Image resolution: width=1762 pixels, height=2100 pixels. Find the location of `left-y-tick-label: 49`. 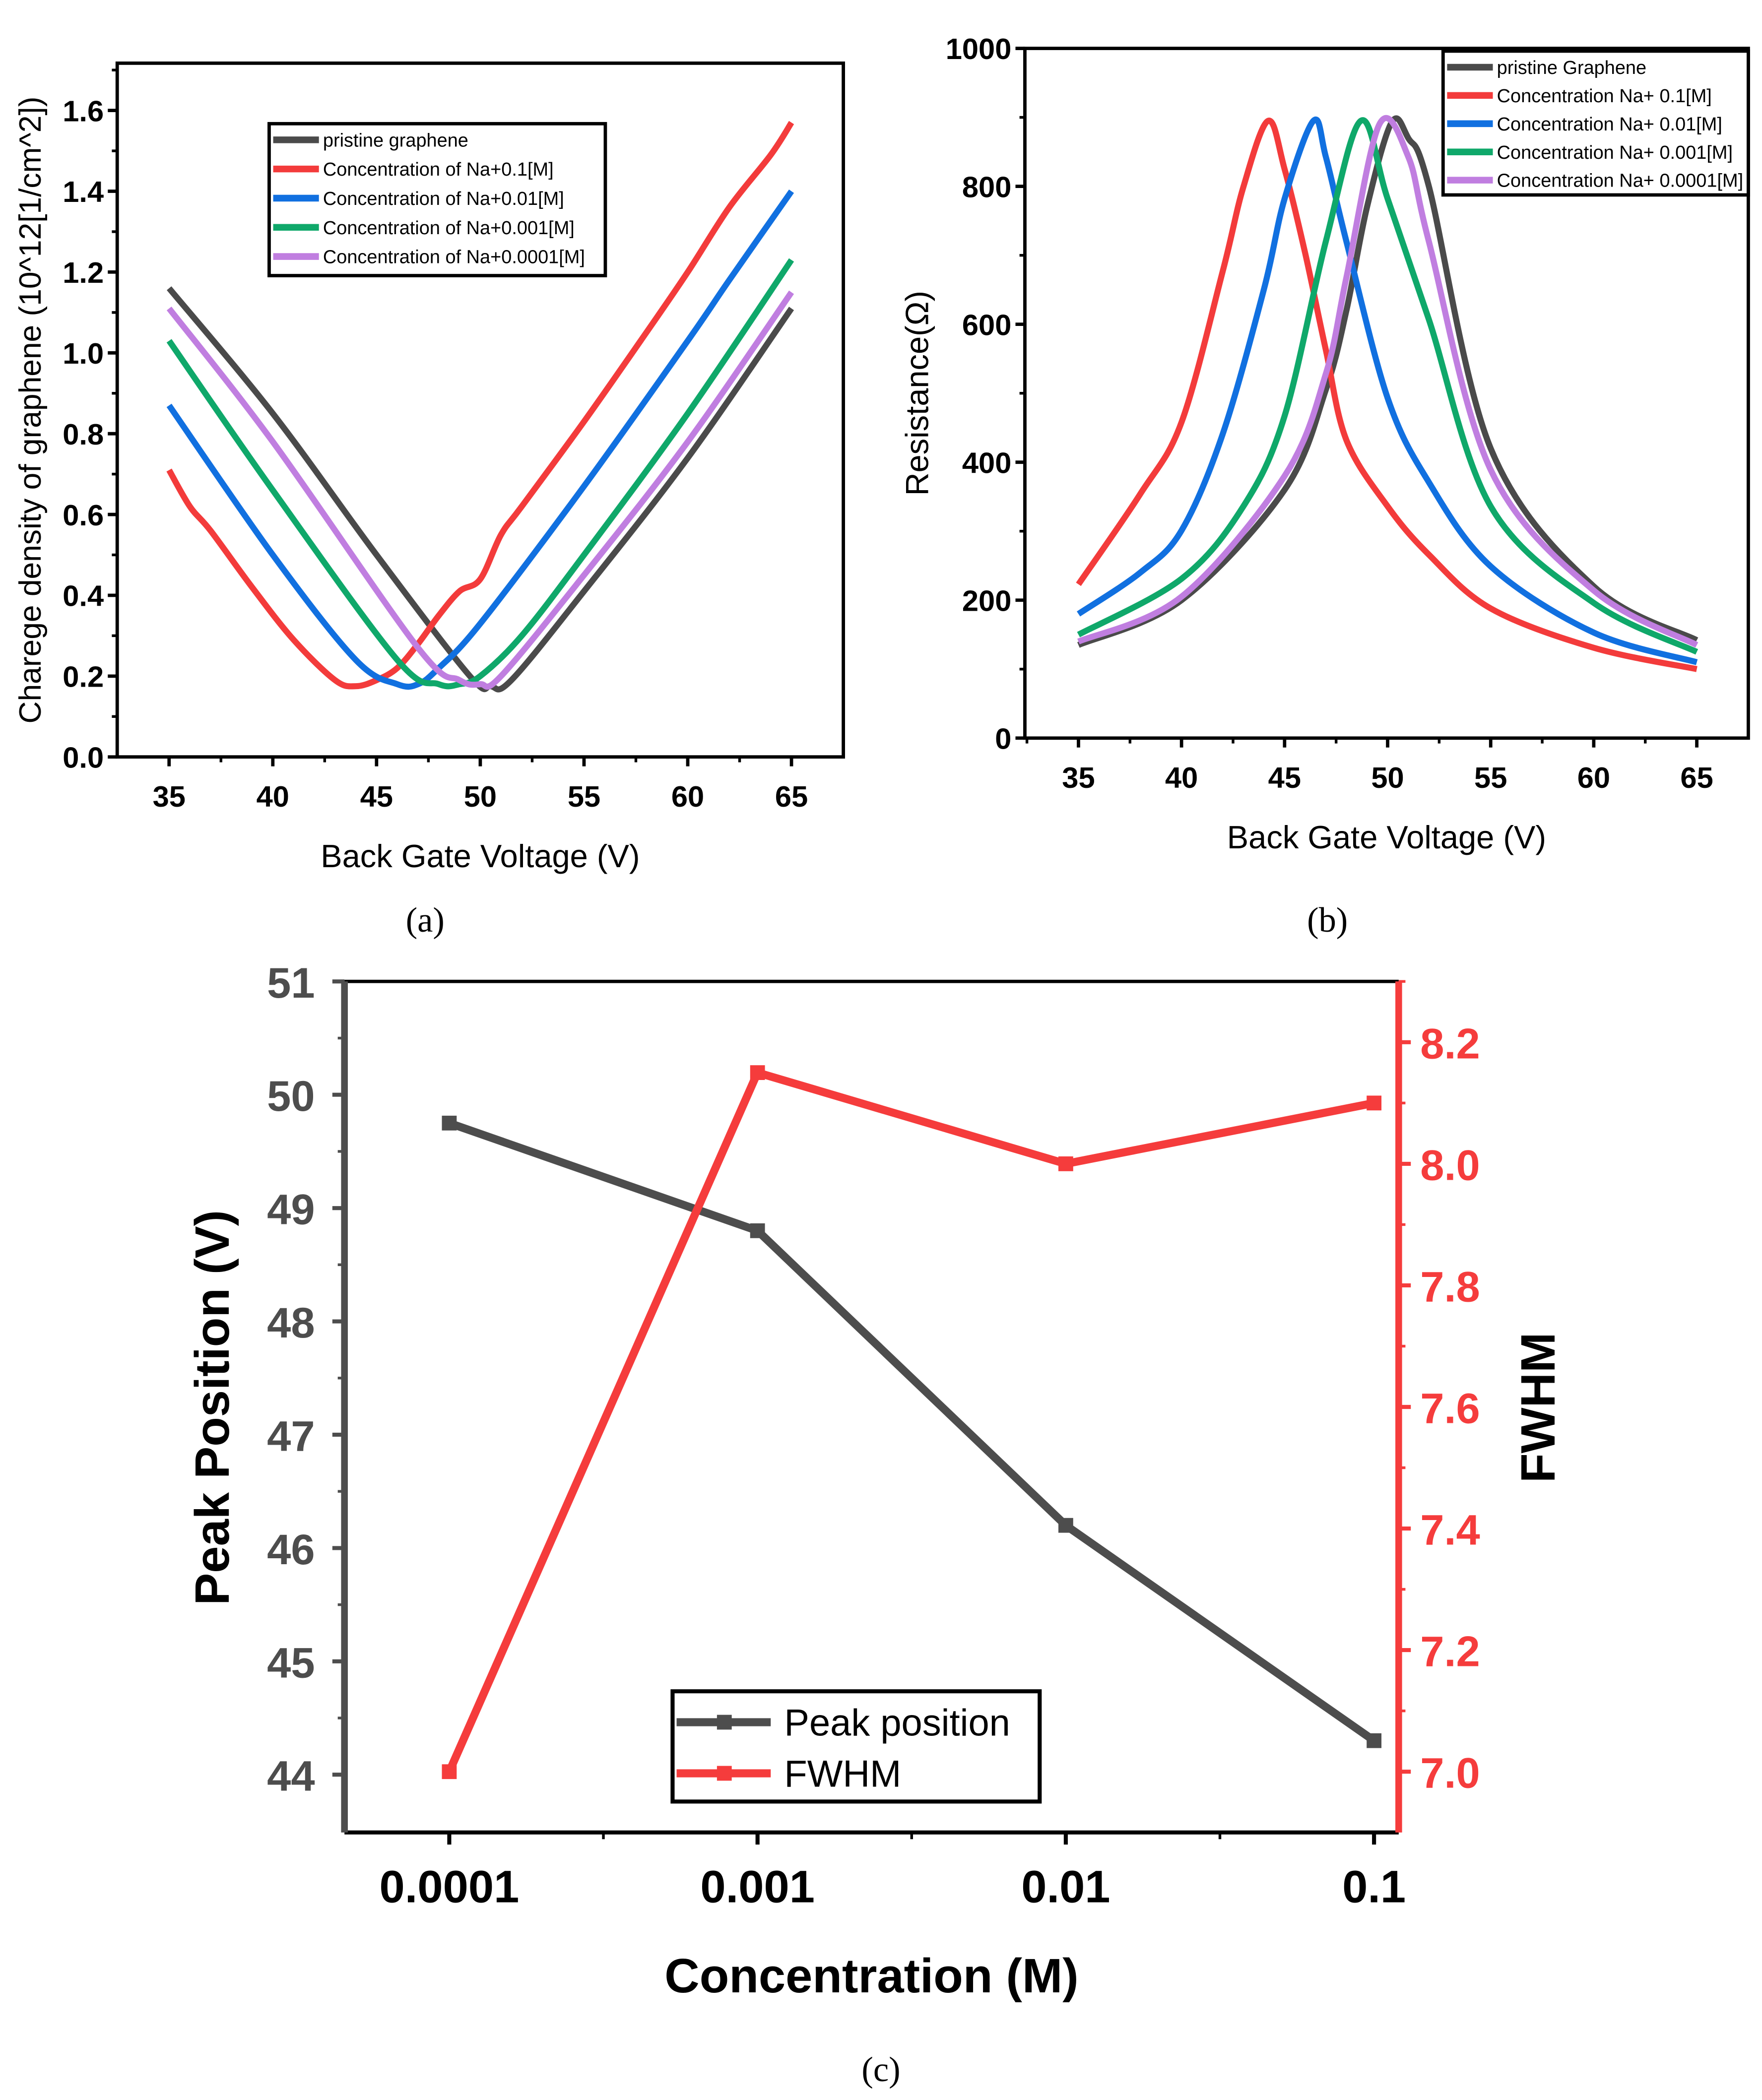

left-y-tick-label: 49 is located at coordinates (291, 1210).